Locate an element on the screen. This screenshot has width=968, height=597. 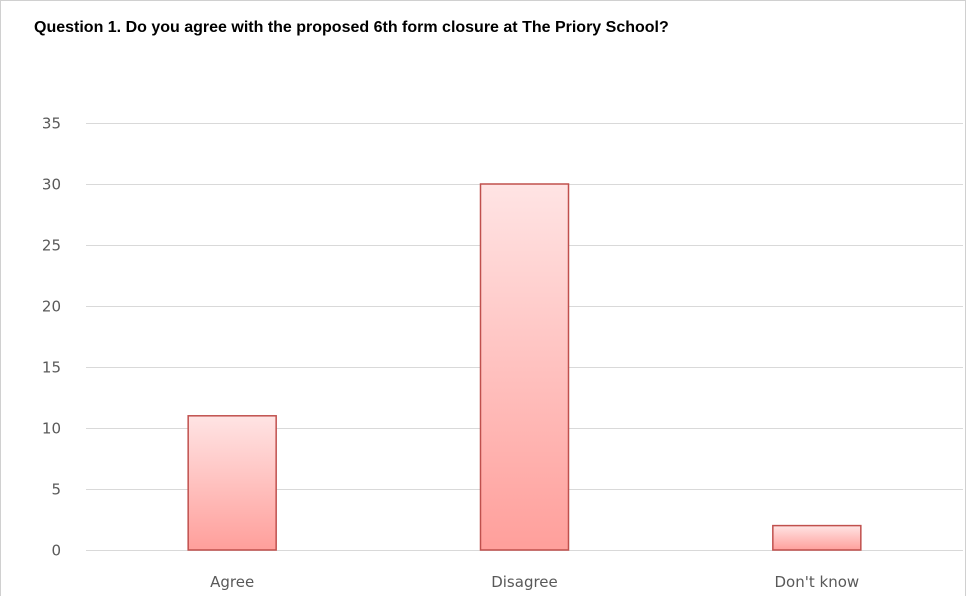
x-tick-label: Disagree is located at coordinates (524, 582).